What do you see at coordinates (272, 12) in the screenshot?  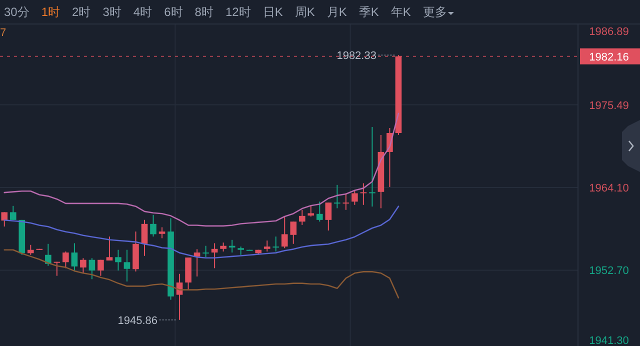 I see `text: 日K` at bounding box center [272, 12].